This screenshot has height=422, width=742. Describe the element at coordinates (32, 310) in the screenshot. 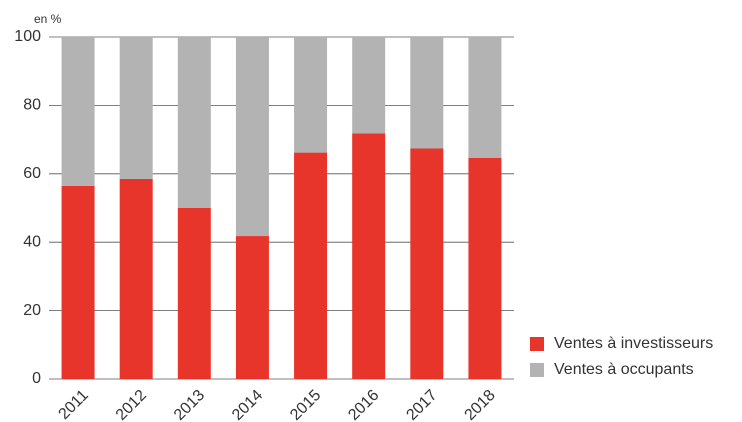

I see `y-tick-label: 20` at that location.